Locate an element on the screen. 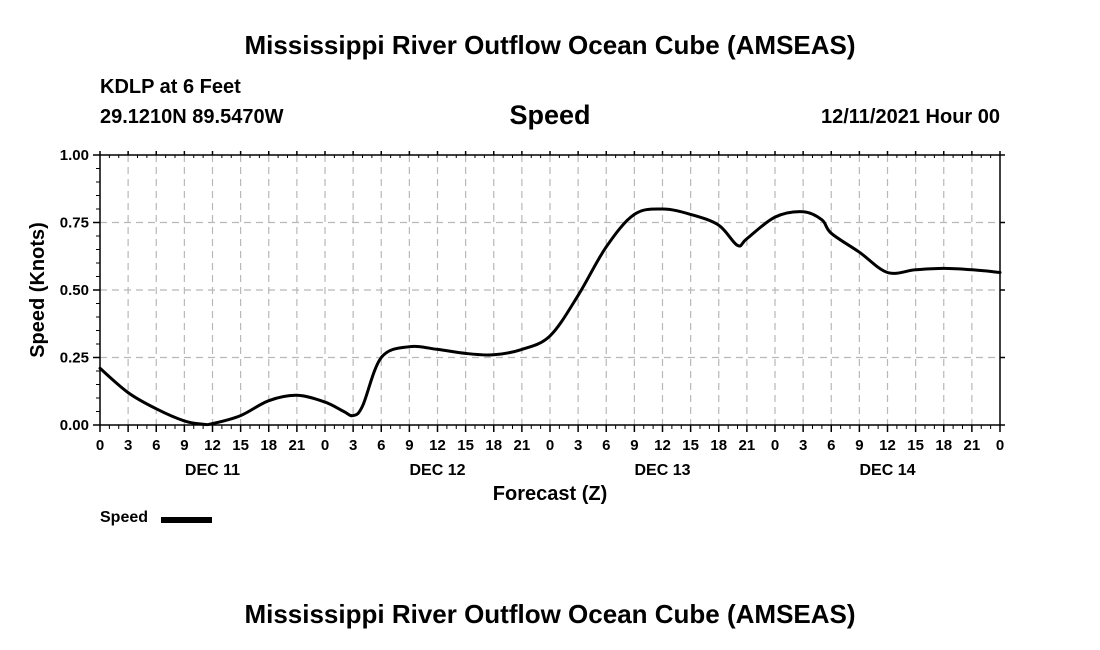 This screenshot has height=650, width=1100. day-label: DEC 12 is located at coordinates (437, 470).